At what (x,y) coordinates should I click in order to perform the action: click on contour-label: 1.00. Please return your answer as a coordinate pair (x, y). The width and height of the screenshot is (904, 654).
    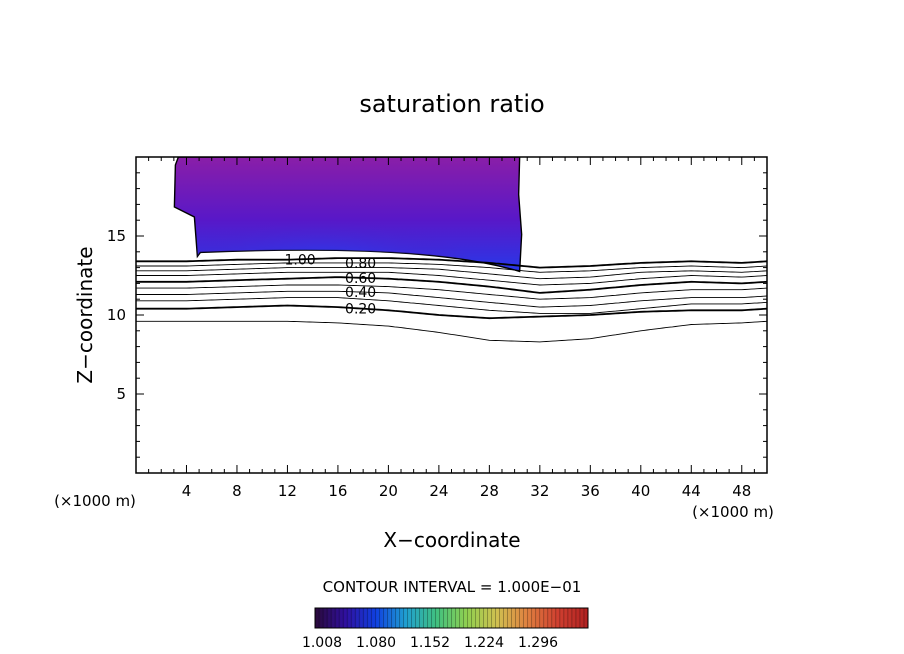
    Looking at the image, I should click on (299, 260).